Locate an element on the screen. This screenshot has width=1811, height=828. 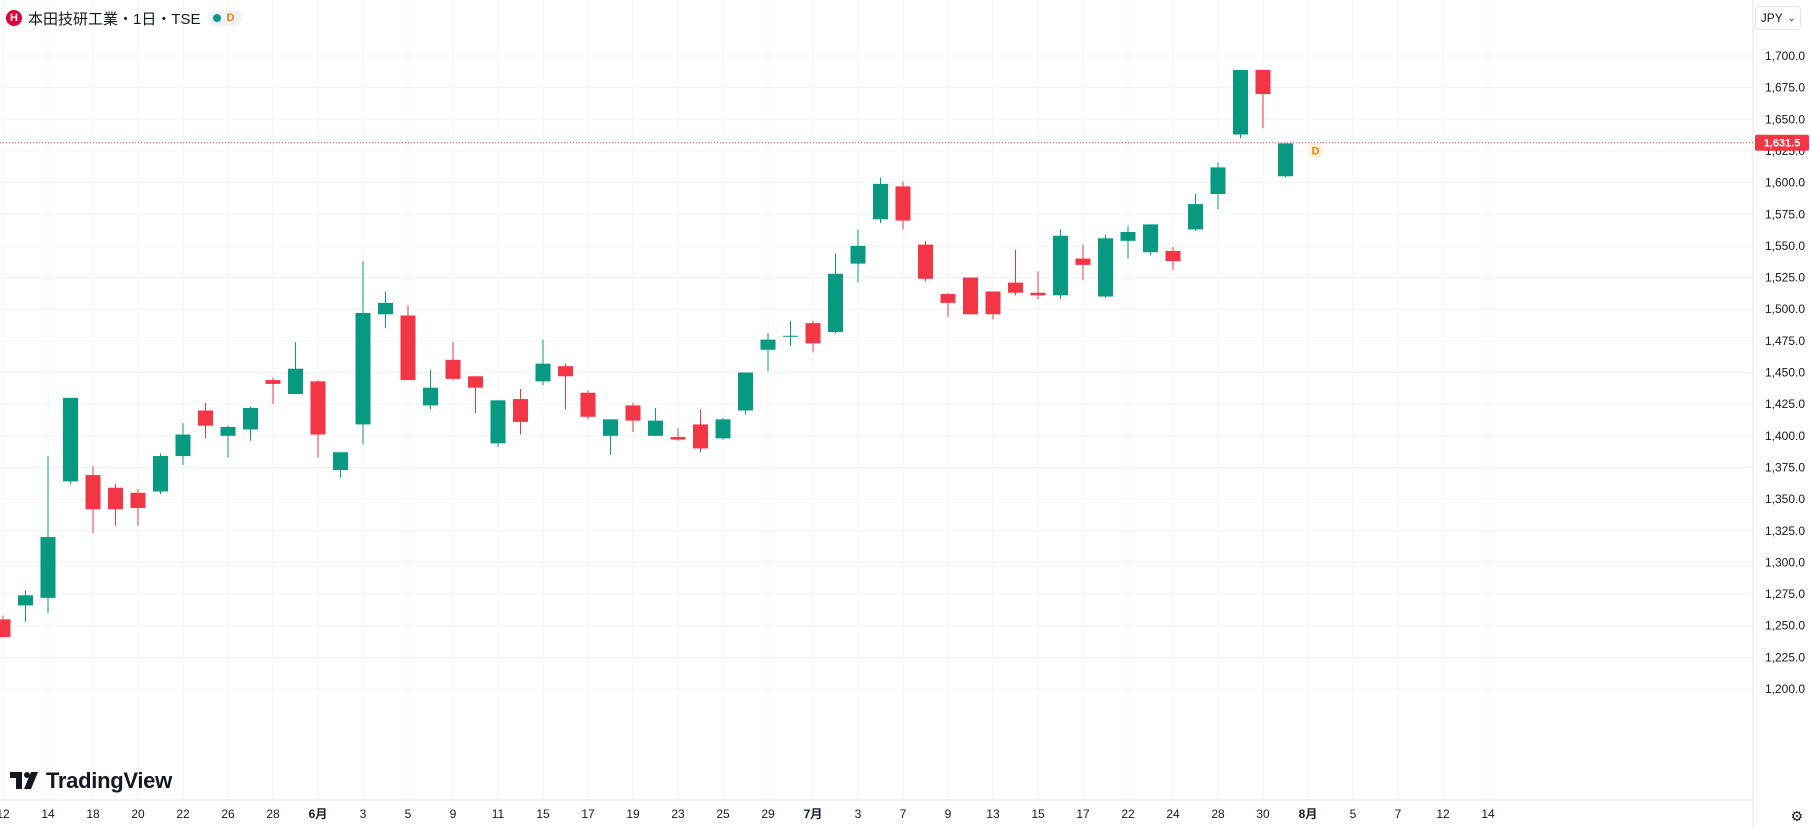
last-price-marker: 1,631.5 D is located at coordinates (904, 146).